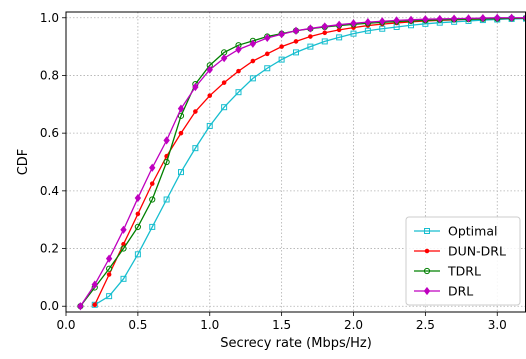 The height and width of the screenshot is (359, 526). What do you see at coordinates (425, 325) in the screenshot?
I see `x-tick-label: 2.5` at bounding box center [425, 325].